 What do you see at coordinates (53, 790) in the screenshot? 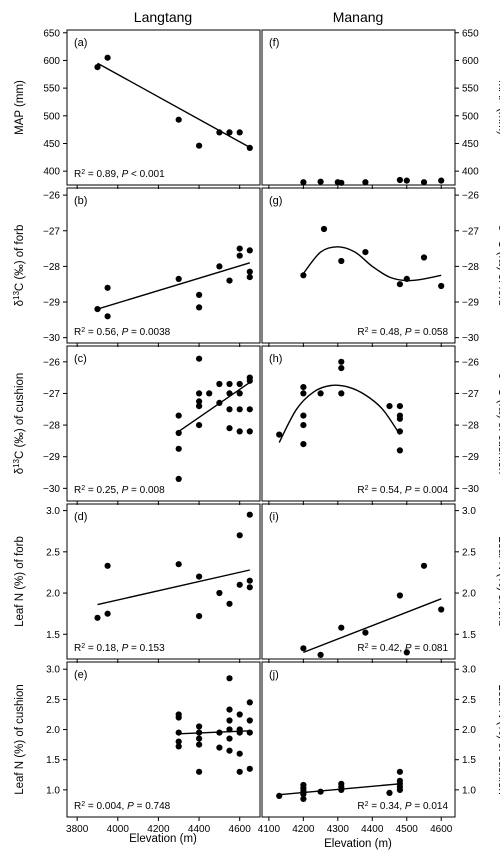
I see `y-tick-label: 1.0` at bounding box center [53, 790].